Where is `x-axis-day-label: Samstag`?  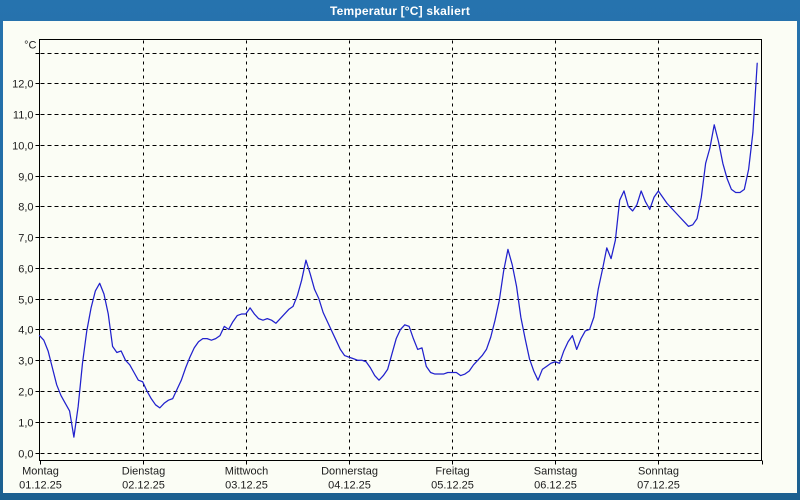 x-axis-day-label: Samstag is located at coordinates (555, 472).